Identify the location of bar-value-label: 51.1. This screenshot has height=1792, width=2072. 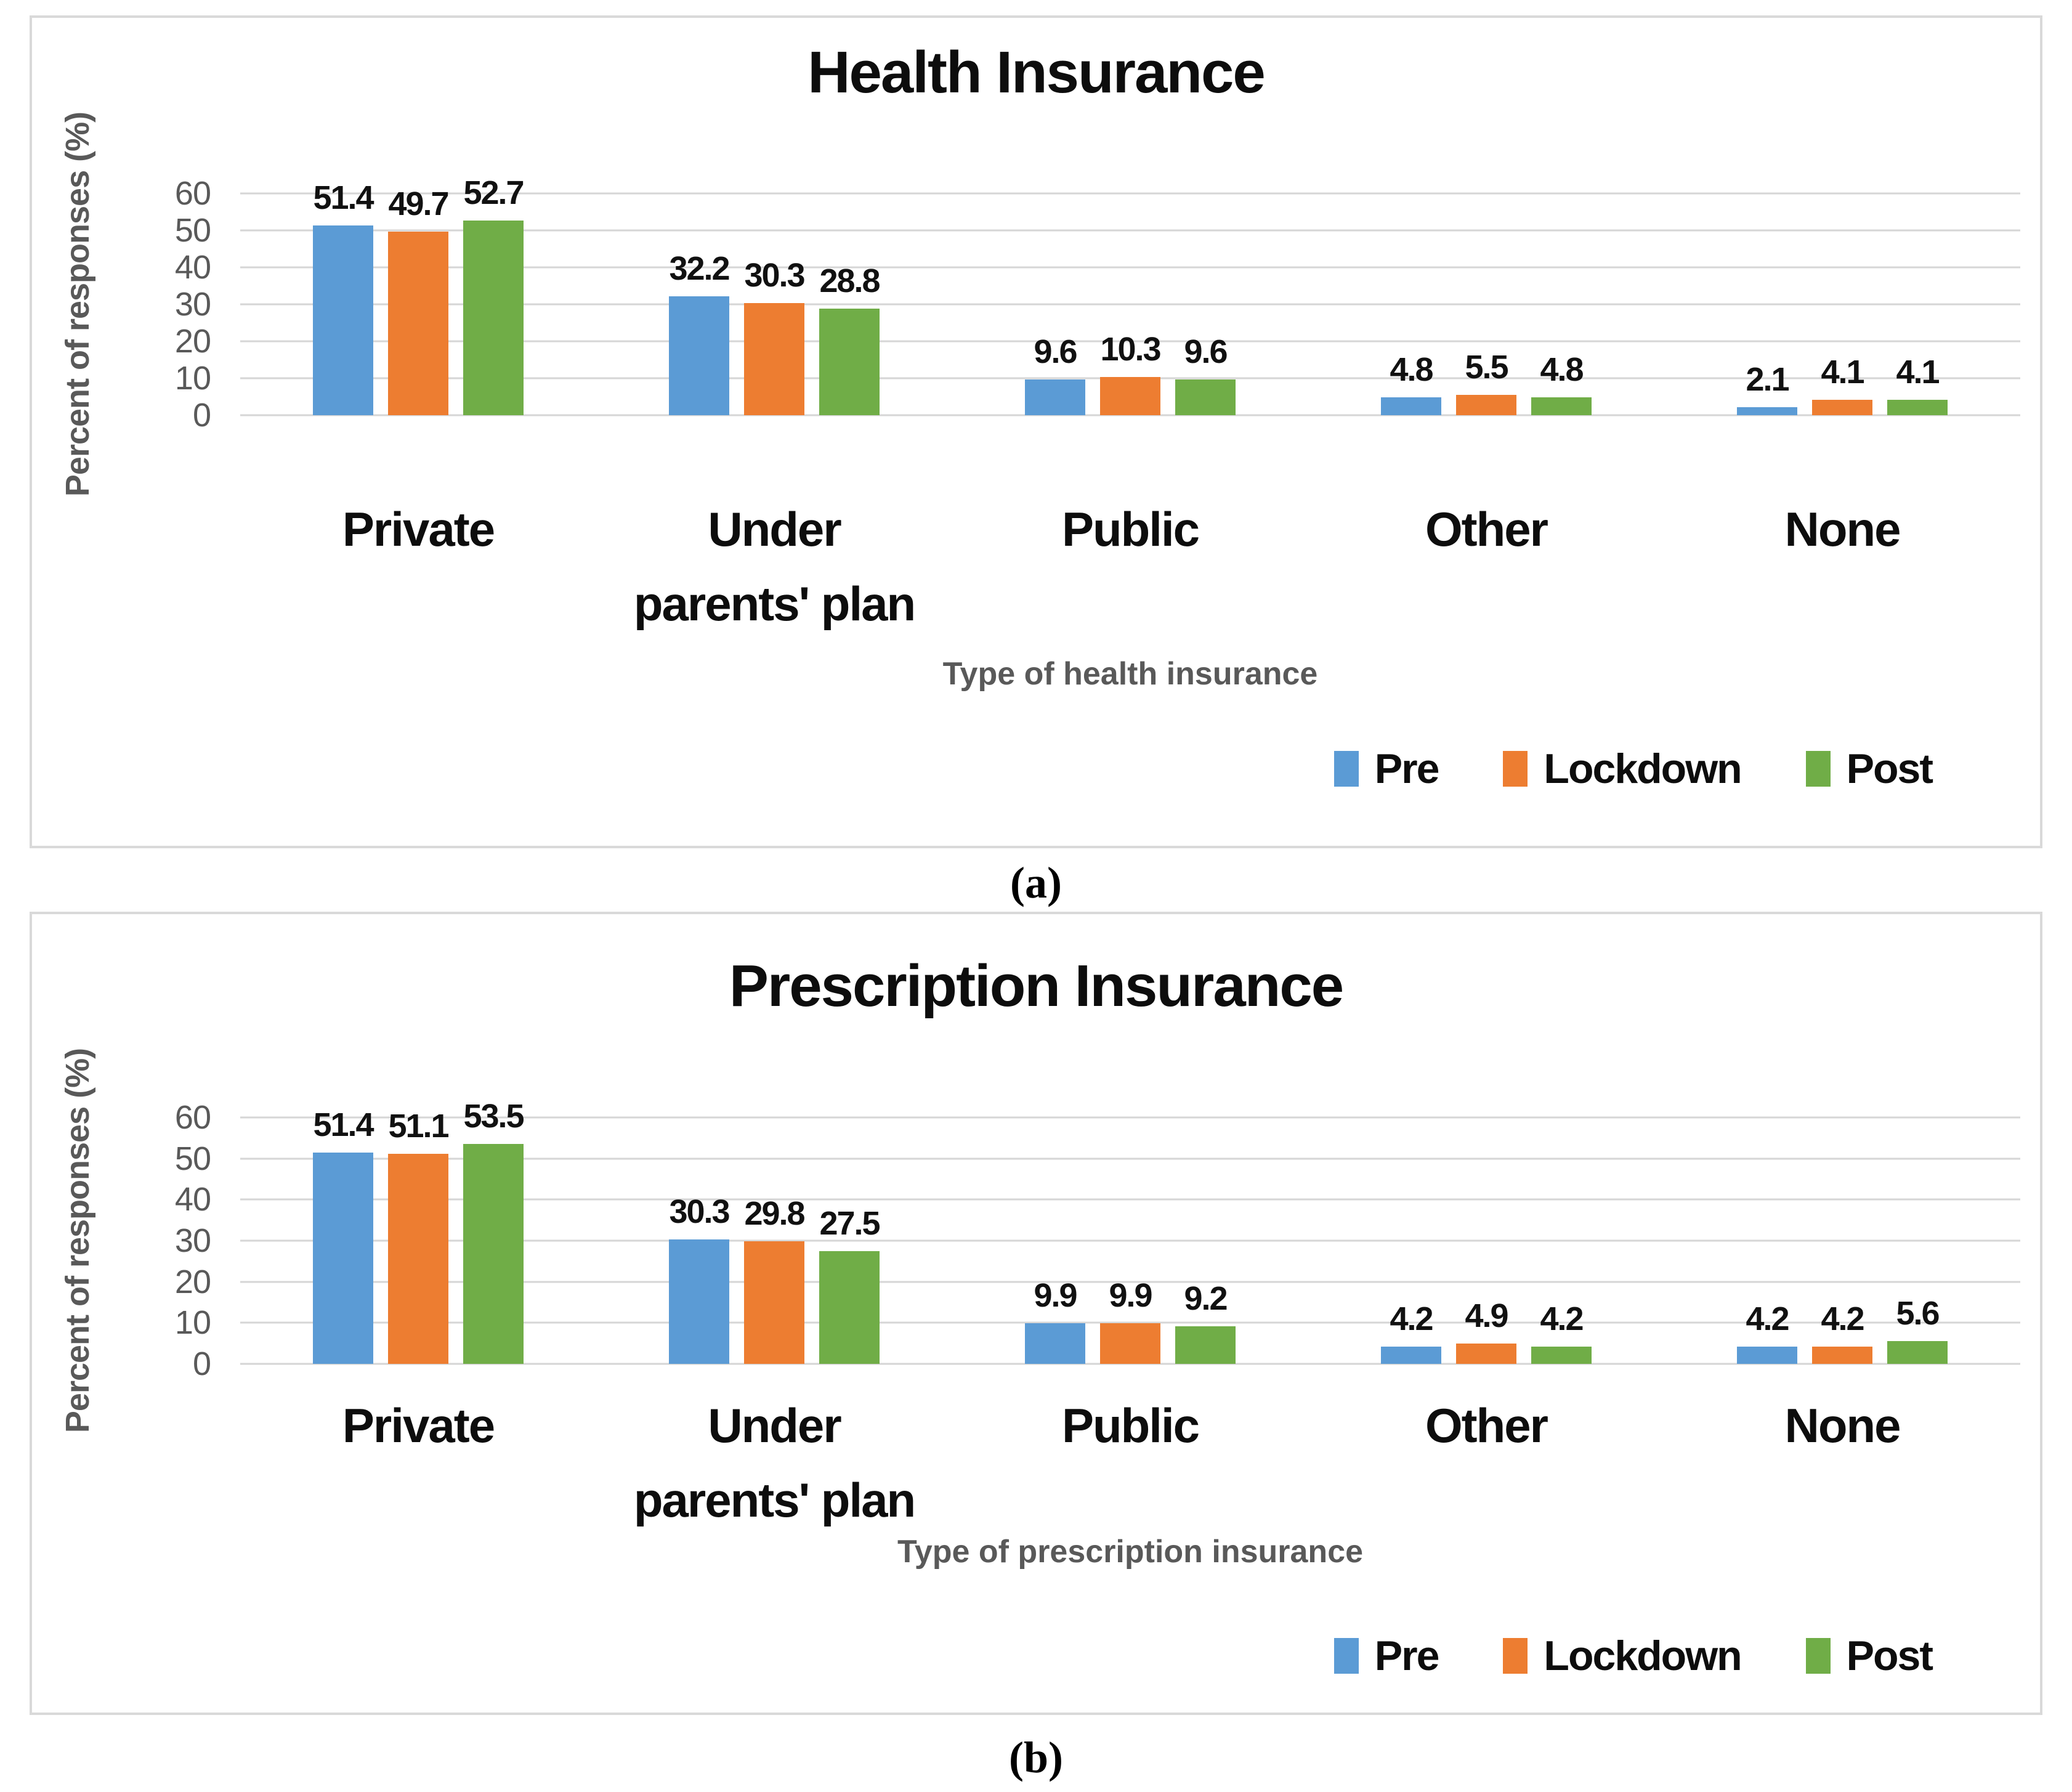
(418, 1126).